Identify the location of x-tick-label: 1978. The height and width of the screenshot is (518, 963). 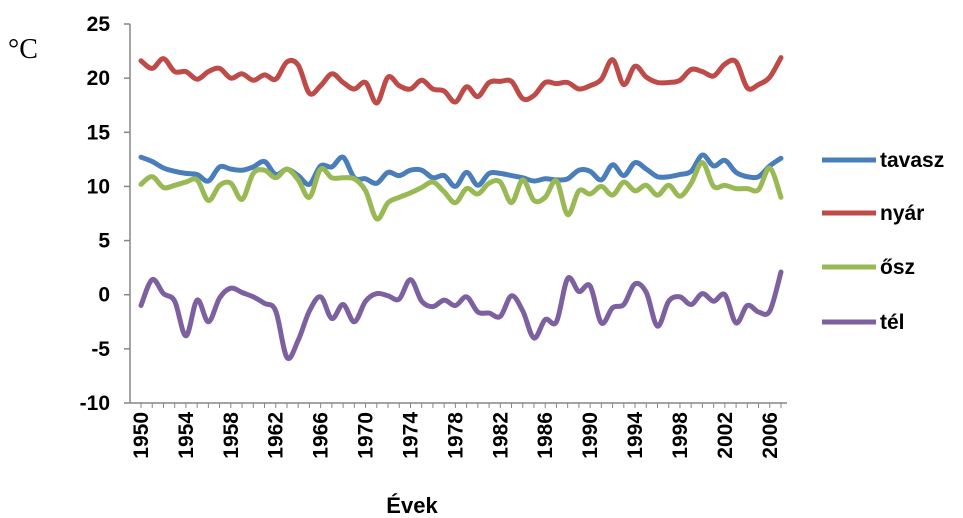
(455, 435).